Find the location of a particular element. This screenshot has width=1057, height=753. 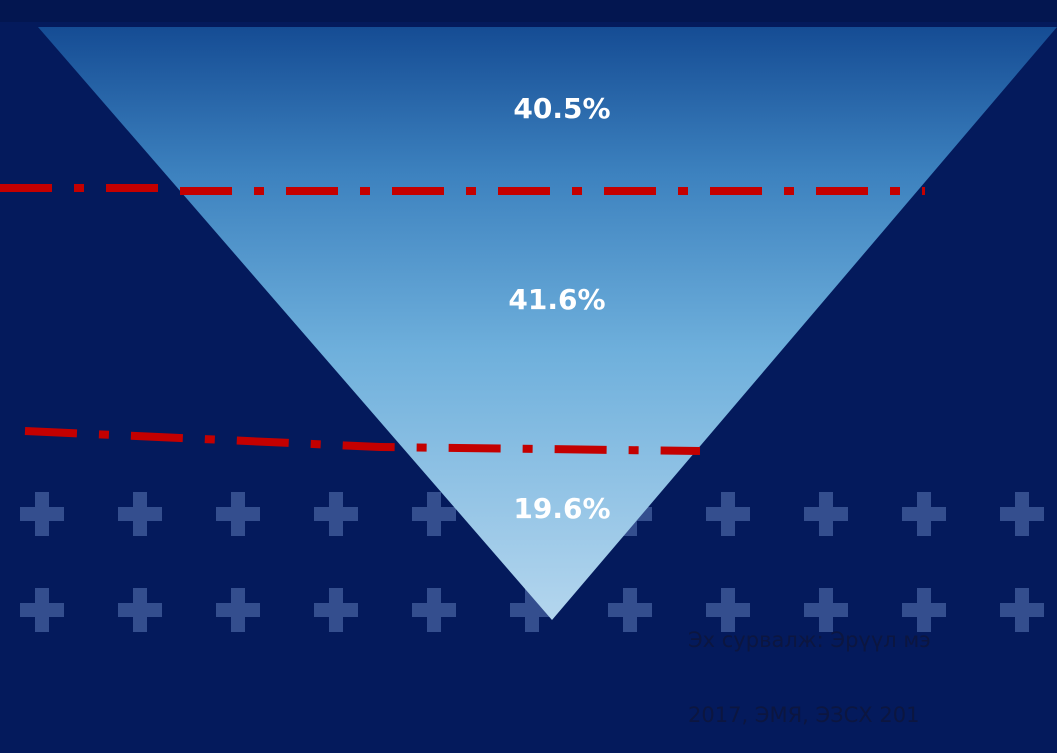

source-line-2: 2017, ЭМЯ, ЭЗСХ 201 is located at coordinates (804, 715).